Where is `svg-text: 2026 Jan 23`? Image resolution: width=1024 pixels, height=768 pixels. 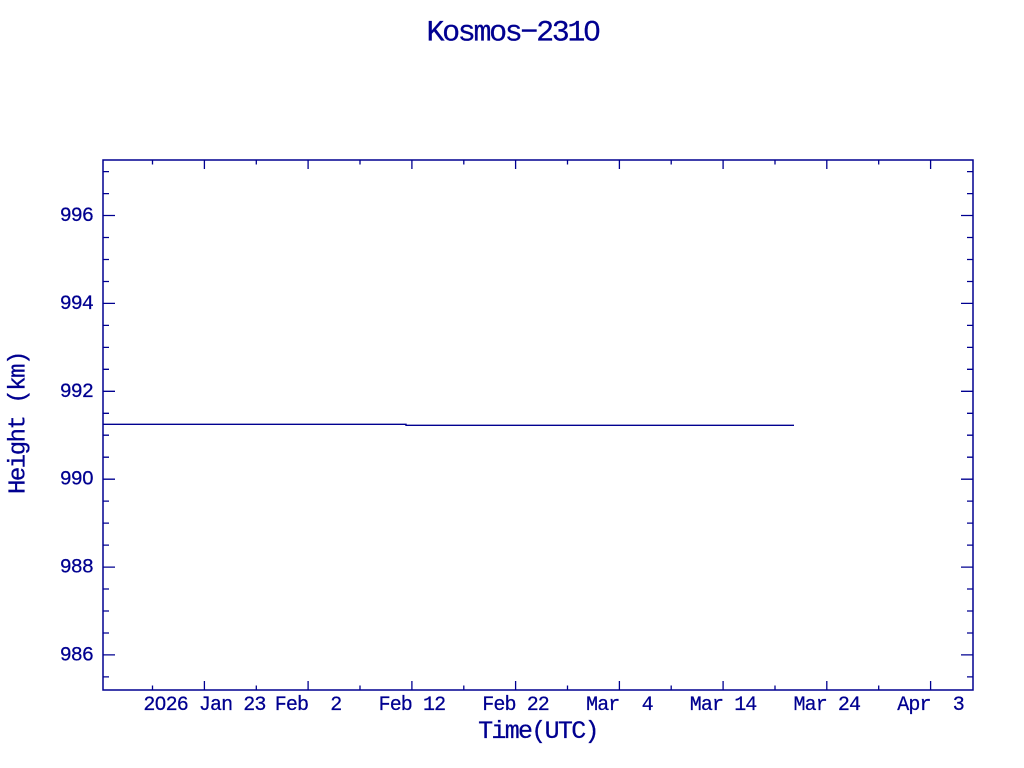 svg-text: 2026 Jan 23 is located at coordinates (204, 705).